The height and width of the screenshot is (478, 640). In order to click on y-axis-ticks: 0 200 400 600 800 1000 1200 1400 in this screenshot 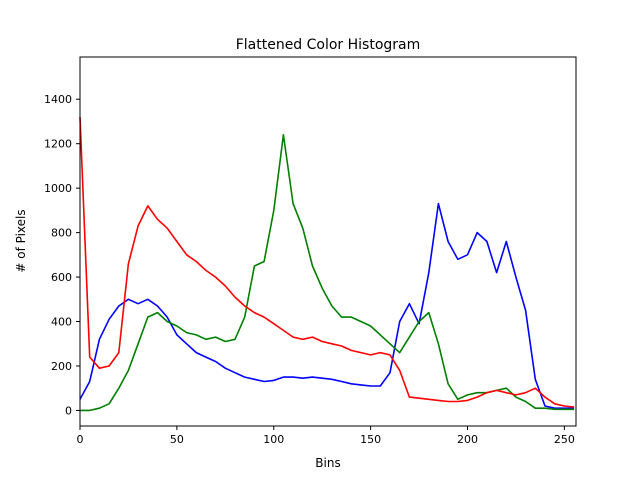, I will do `click(62, 255)`.